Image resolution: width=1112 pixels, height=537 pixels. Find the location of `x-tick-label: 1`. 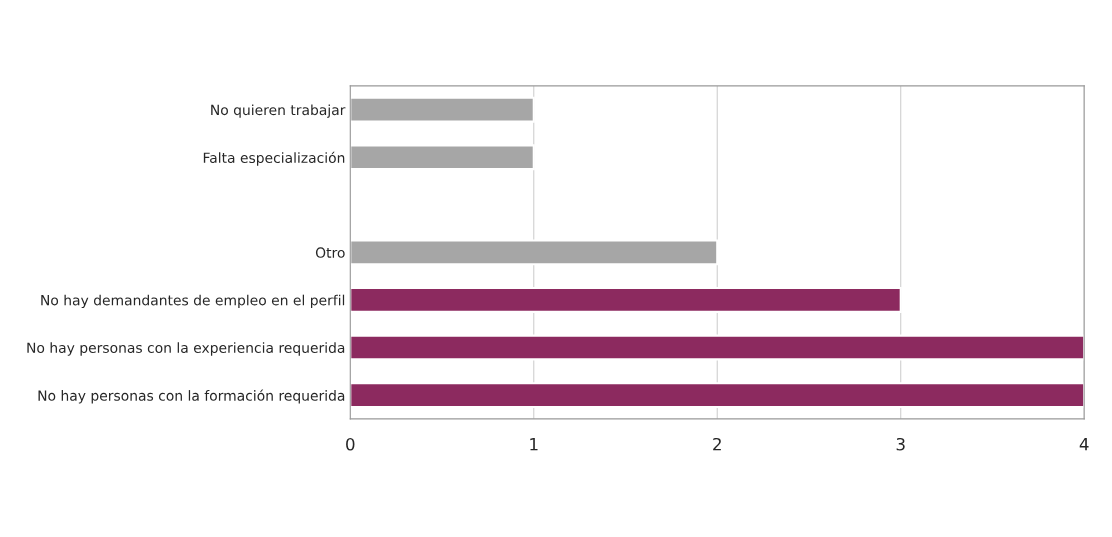

x-tick-label: 1 is located at coordinates (534, 444).